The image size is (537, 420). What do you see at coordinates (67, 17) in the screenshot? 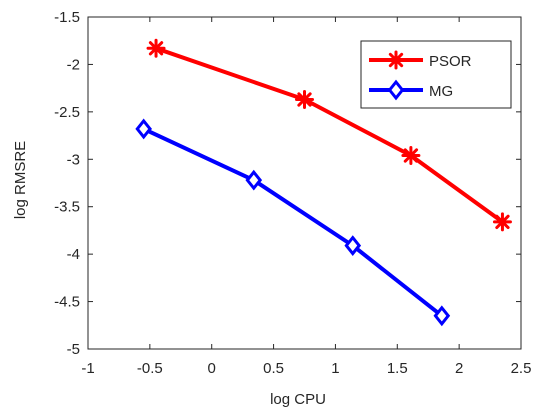
I see `y-tick-label: -1.5` at bounding box center [67, 17].